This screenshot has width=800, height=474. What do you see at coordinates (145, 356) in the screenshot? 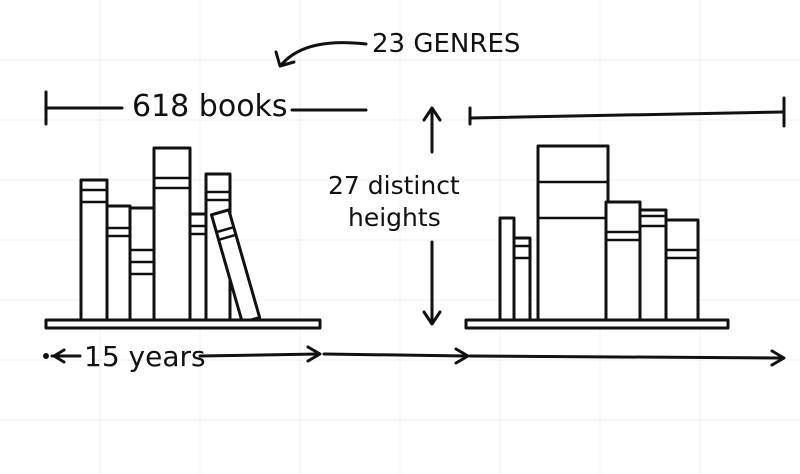
I see `years-label: 15 years` at bounding box center [145, 356].